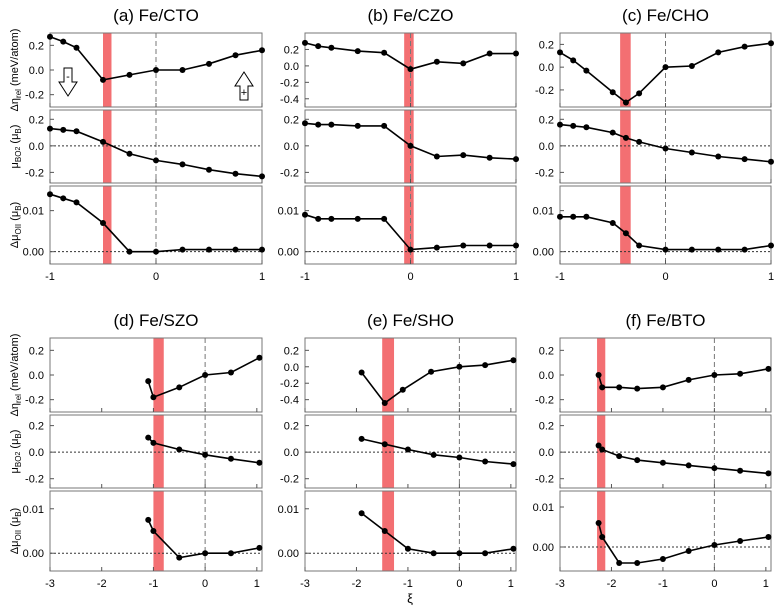 This screenshot has height=610, width=779. What do you see at coordinates (408, 584) in the screenshot?
I see `x-tick-label: -1` at bounding box center [408, 584].